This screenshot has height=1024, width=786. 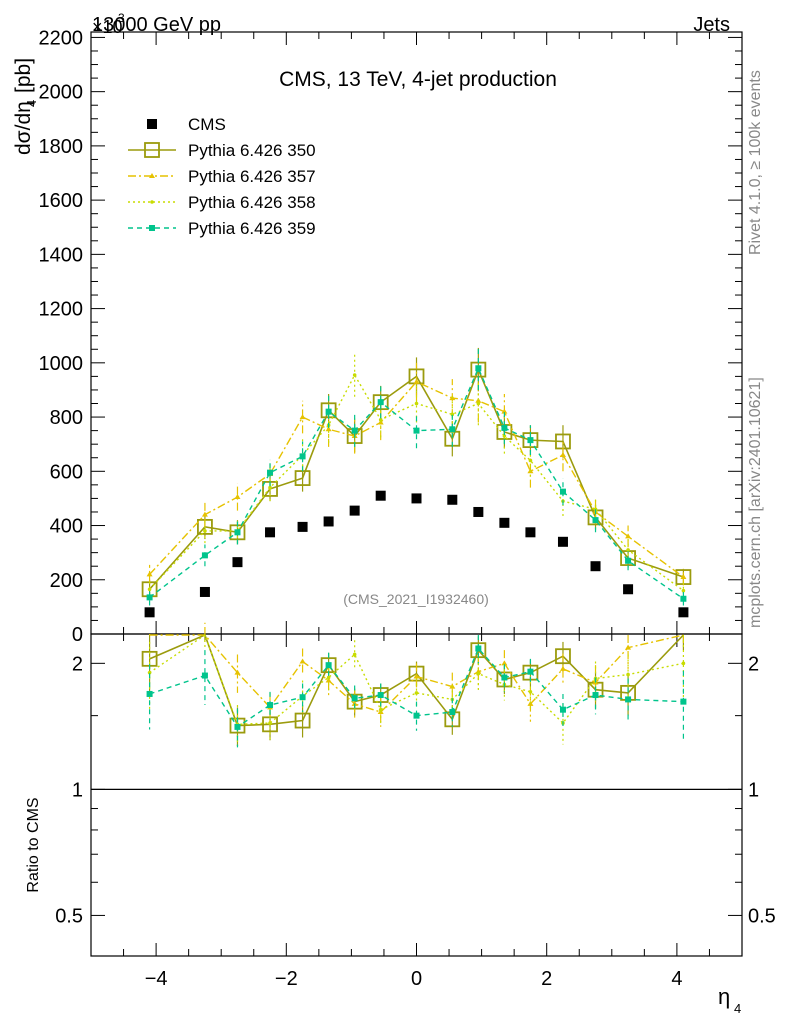 What do you see at coordinates (416, 554) in the screenshot?
I see `series-cms` at bounding box center [416, 554].